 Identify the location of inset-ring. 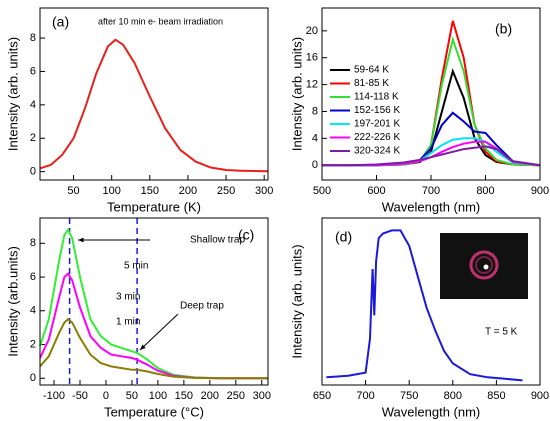
(484, 265).